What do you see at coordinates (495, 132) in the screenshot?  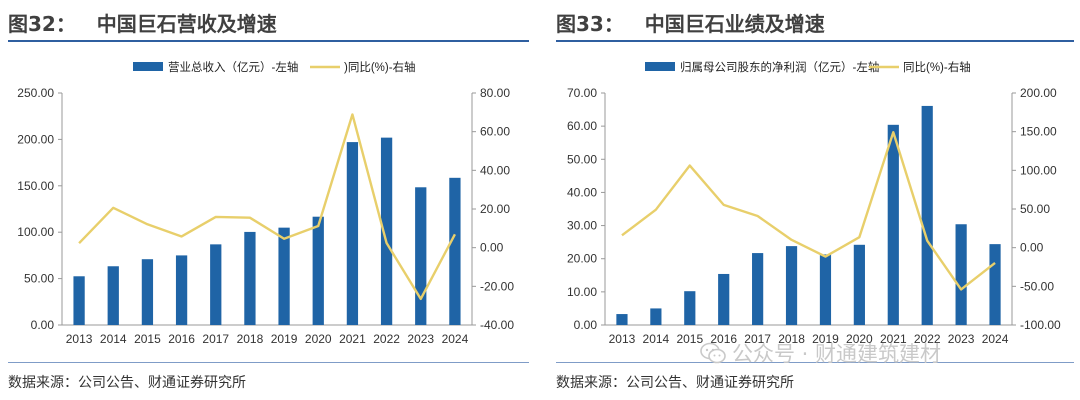 I see `y-right-tick-label: 60.00` at bounding box center [495, 132].